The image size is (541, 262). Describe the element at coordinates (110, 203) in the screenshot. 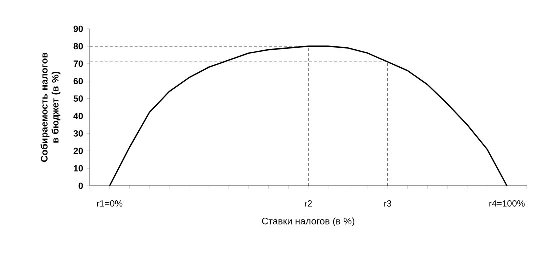

I see `x-tick-label: r1=0%` at that location.